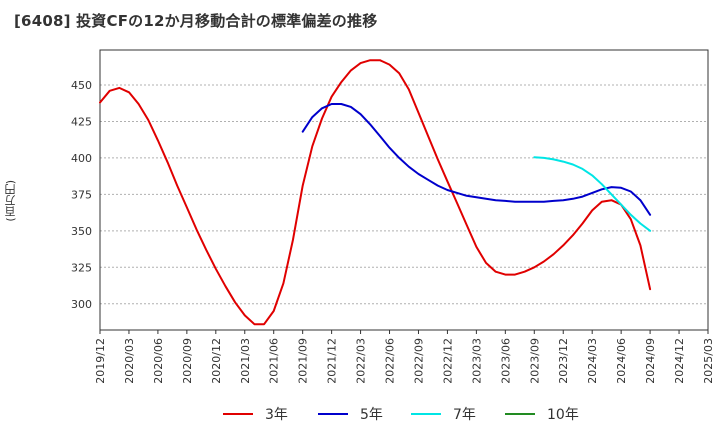 This screenshot has width=720, height=440. Describe the element at coordinates (592, 361) in the screenshot. I see `x-tick-label: 2024/03` at that location.